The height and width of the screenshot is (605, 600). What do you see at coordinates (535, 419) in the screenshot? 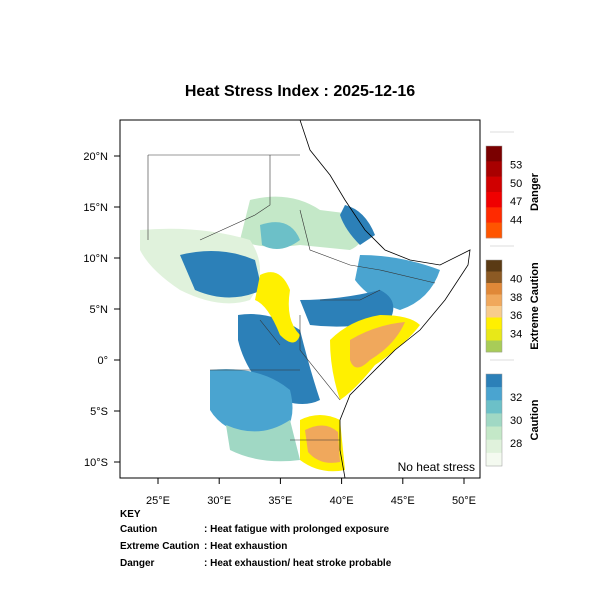
I see `legend-group-name: Caution` at bounding box center [535, 419].